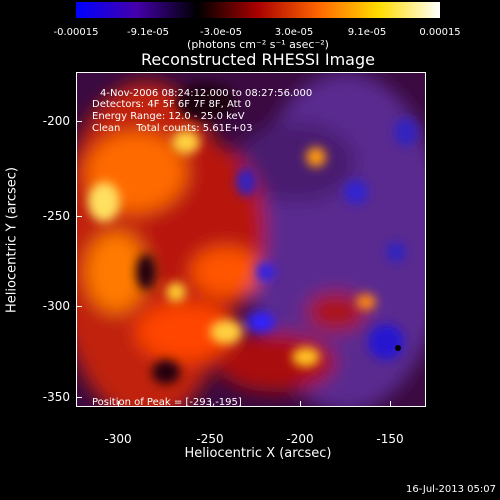 The image size is (500, 500). Describe the element at coordinates (56, 121) in the screenshot. I see `y-tick-label: -200` at that location.